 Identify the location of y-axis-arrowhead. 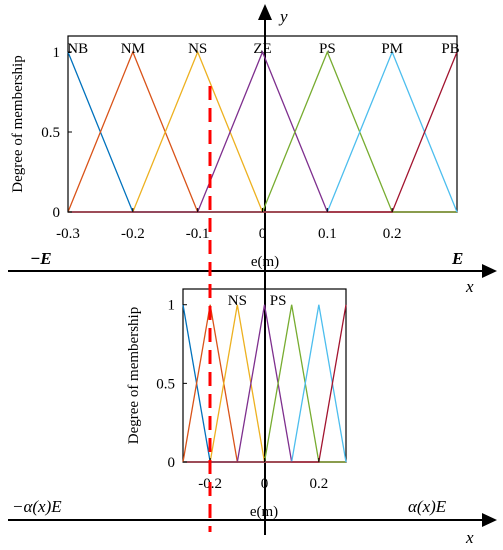
(265, 12).